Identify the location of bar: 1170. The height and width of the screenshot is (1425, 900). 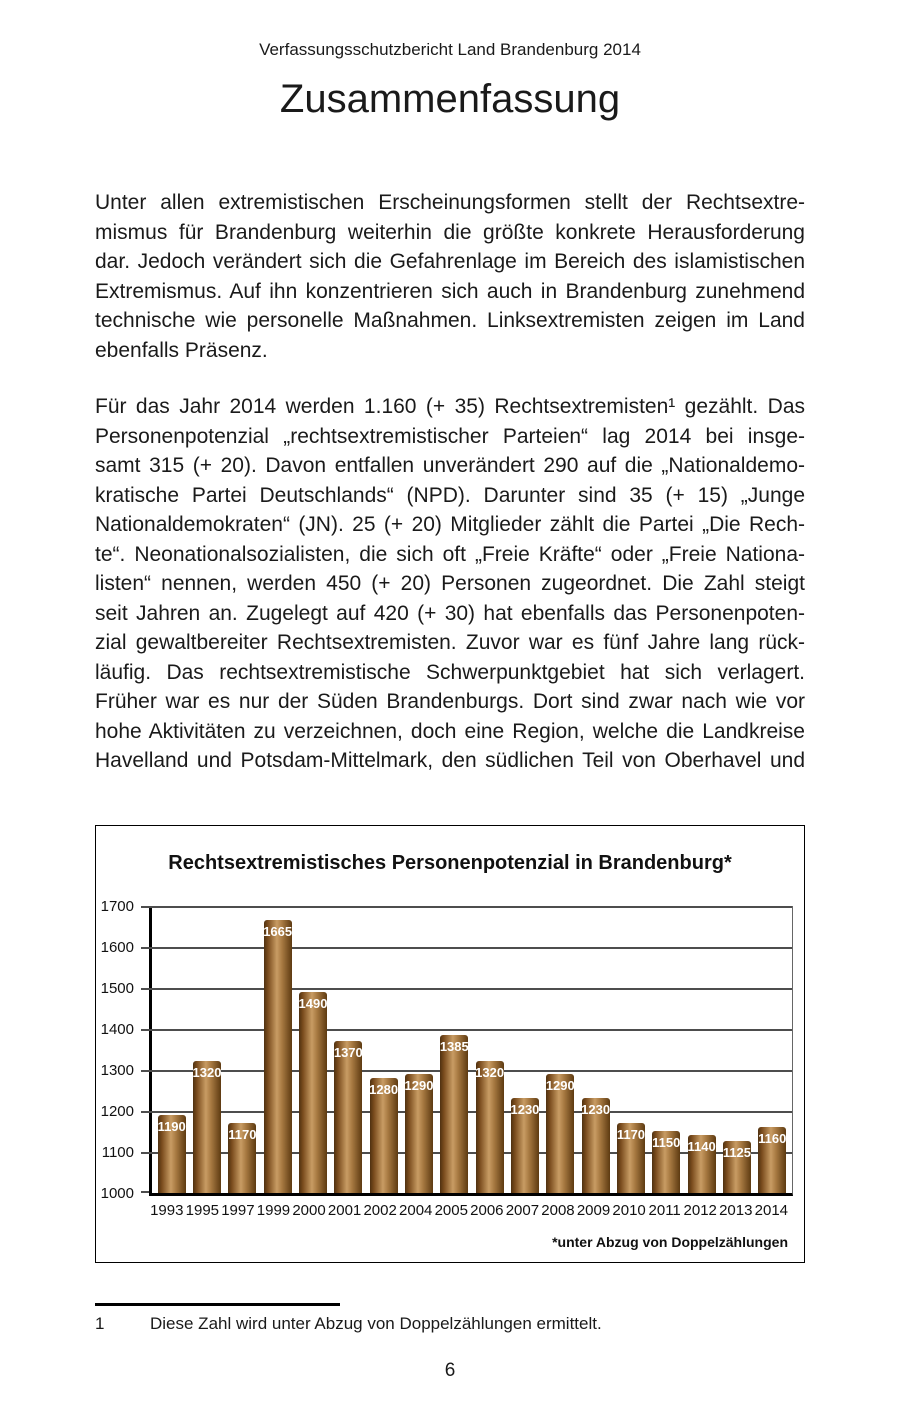
(631, 1157).